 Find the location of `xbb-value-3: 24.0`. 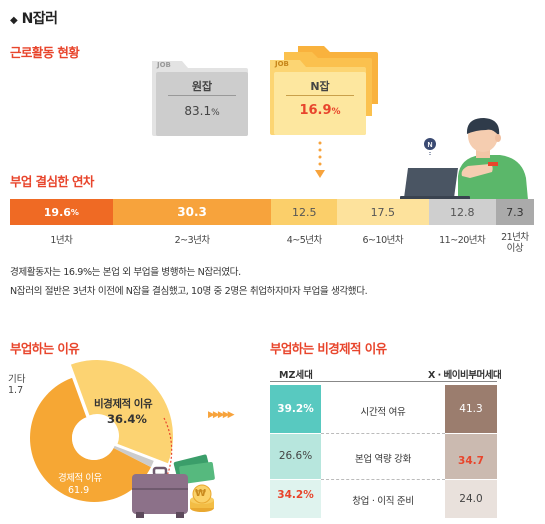

xbb-value-3: 24.0 is located at coordinates (471, 499).